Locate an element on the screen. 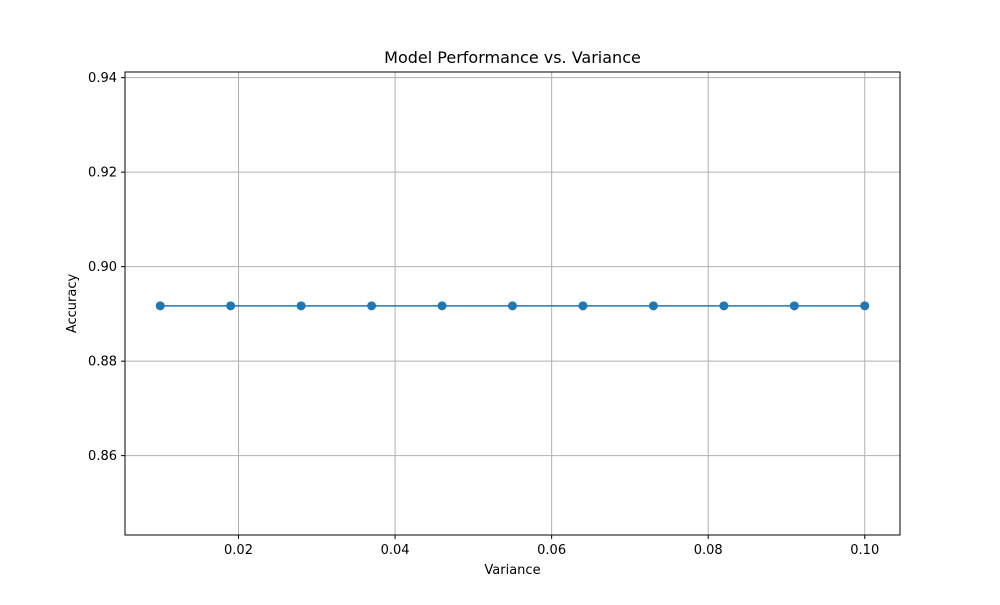  x-tick-label: 0.06 is located at coordinates (551, 550).